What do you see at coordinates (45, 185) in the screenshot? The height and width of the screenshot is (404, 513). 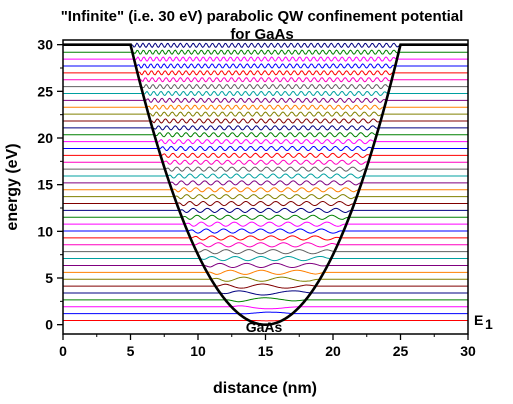 I see `y-tick-label: 15` at bounding box center [45, 185].